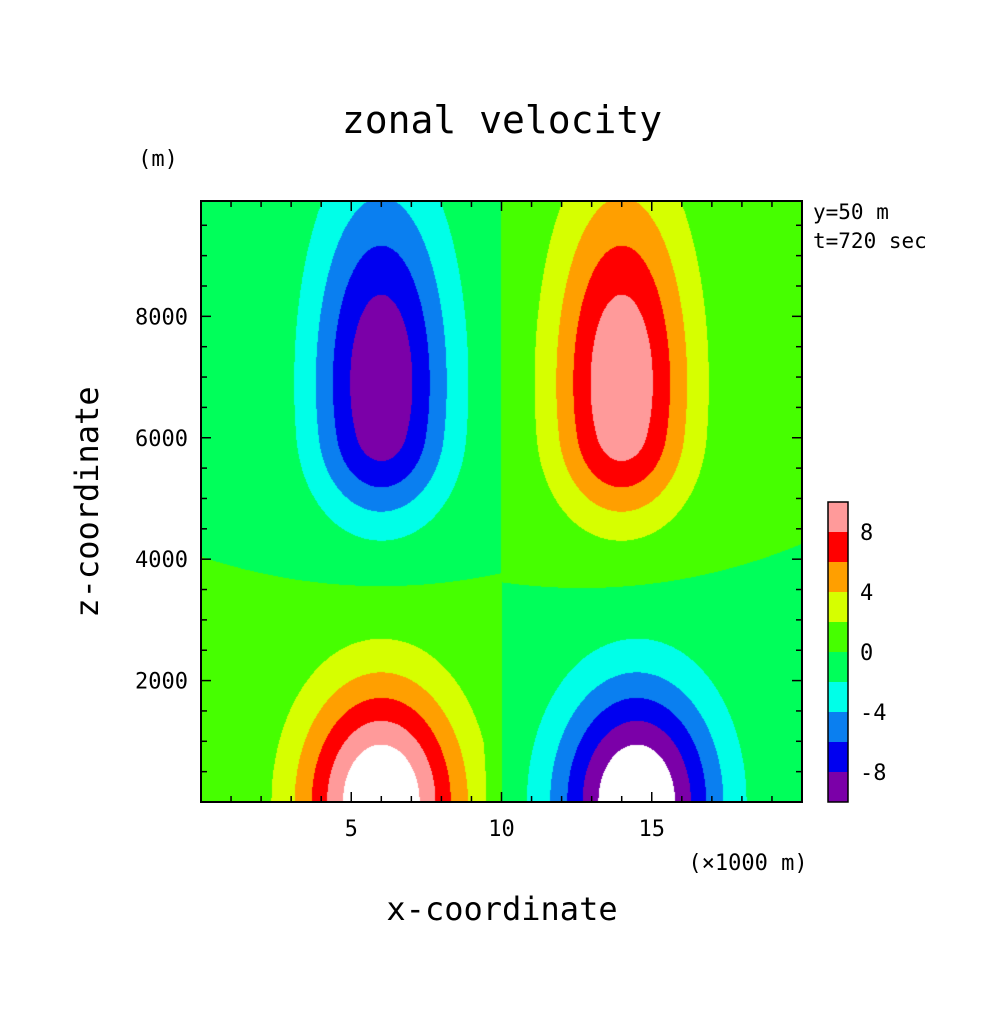  I want to click on x-tick-label: 5, so click(351, 829).